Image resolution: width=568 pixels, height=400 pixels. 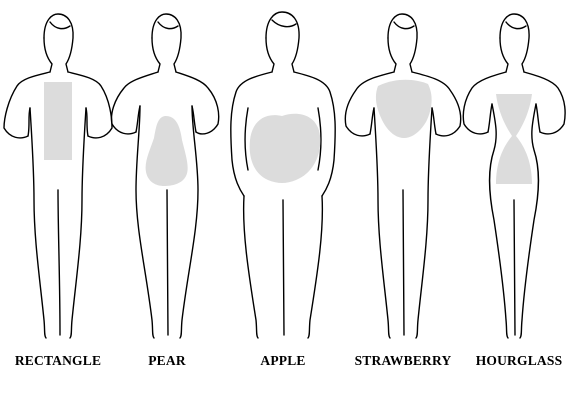 I want to click on hourglass-shape, so click(x=514, y=139).